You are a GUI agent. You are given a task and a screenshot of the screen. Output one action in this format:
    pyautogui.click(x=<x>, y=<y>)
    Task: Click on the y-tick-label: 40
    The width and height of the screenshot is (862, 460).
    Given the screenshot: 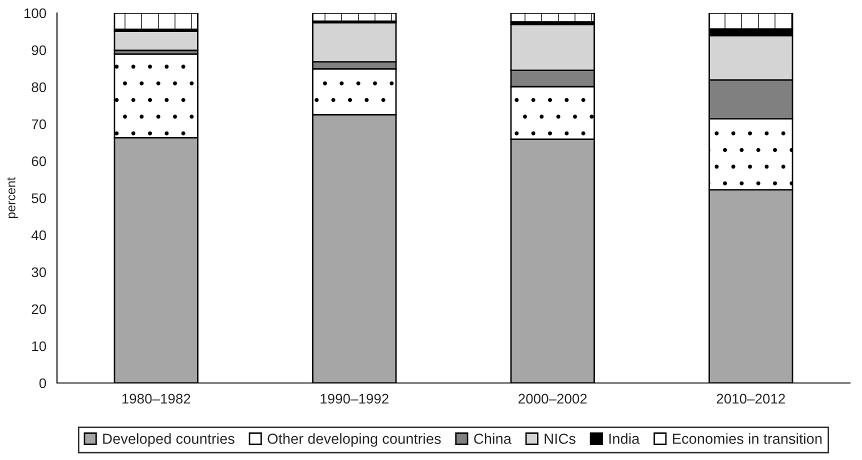 What is the action you would take?
    pyautogui.click(x=38, y=235)
    